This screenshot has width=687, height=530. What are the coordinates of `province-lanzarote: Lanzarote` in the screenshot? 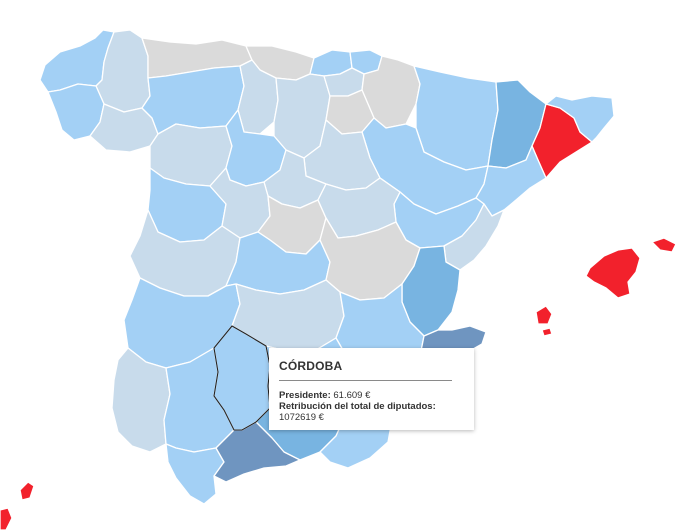 It's located at (27, 491).